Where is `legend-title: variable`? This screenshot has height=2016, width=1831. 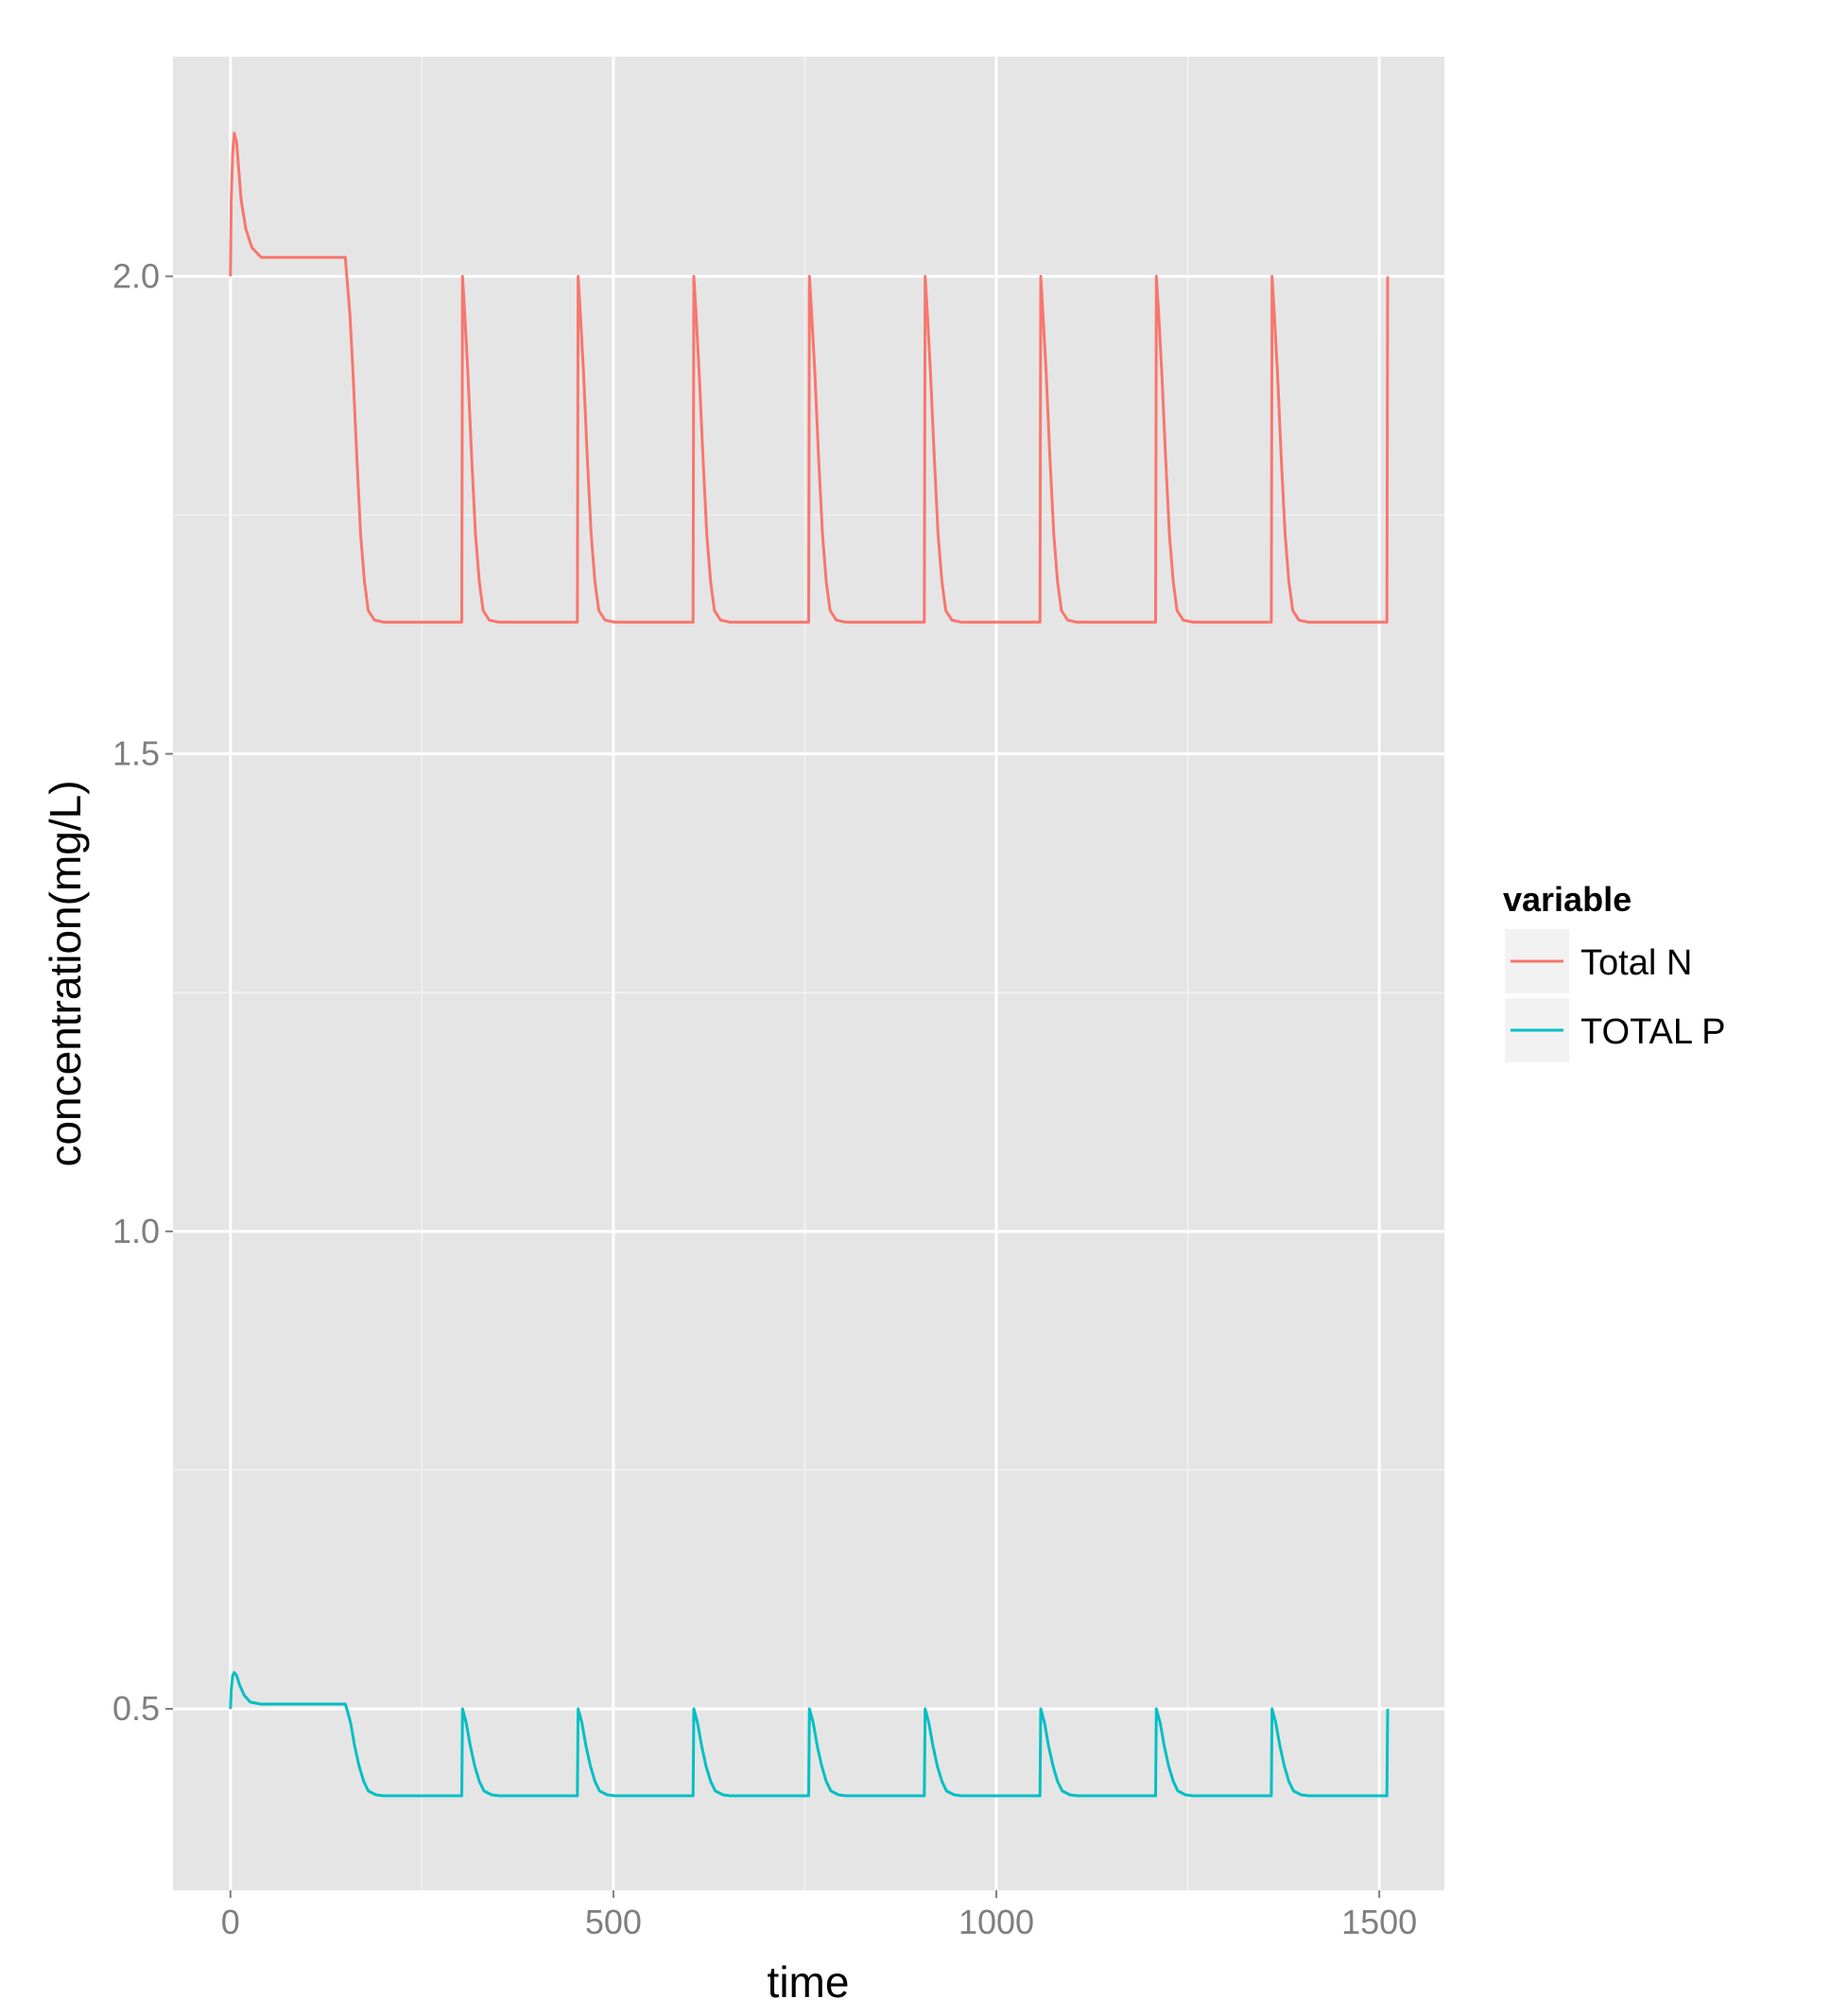 legend-title: variable is located at coordinates (1567, 899).